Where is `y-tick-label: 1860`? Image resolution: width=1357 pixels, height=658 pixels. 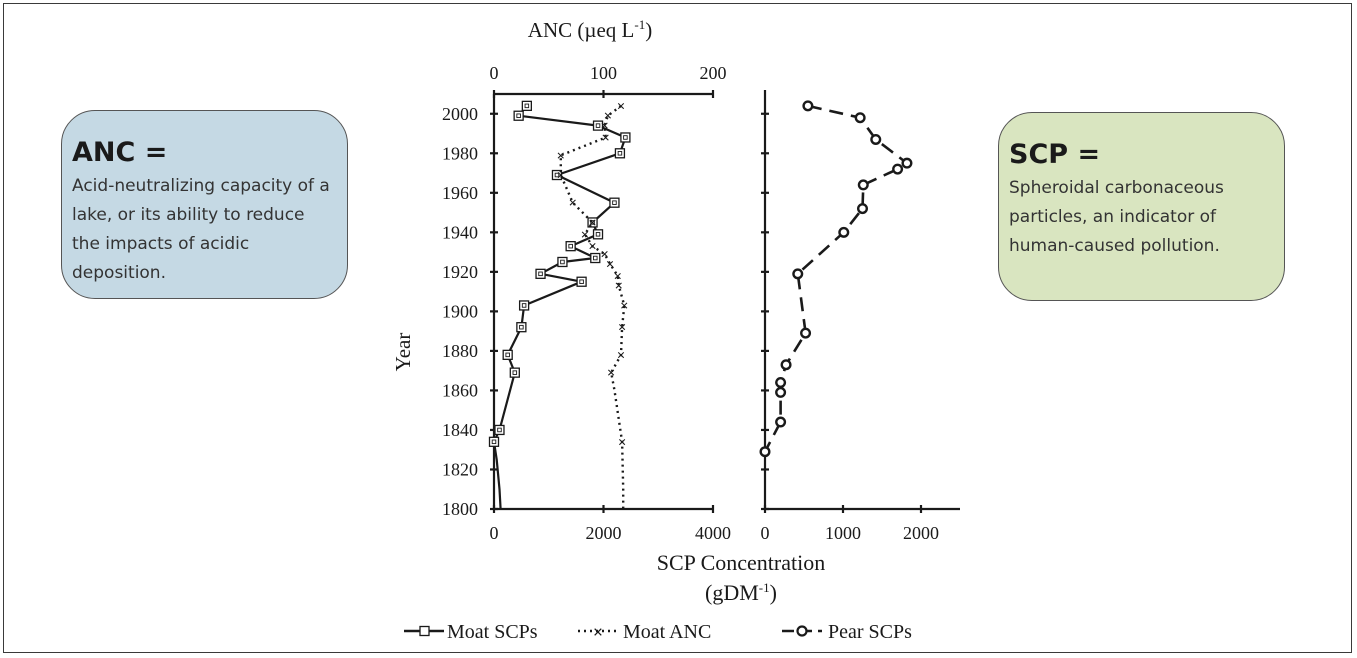
y-tick-label: 1860 is located at coordinates (460, 390).